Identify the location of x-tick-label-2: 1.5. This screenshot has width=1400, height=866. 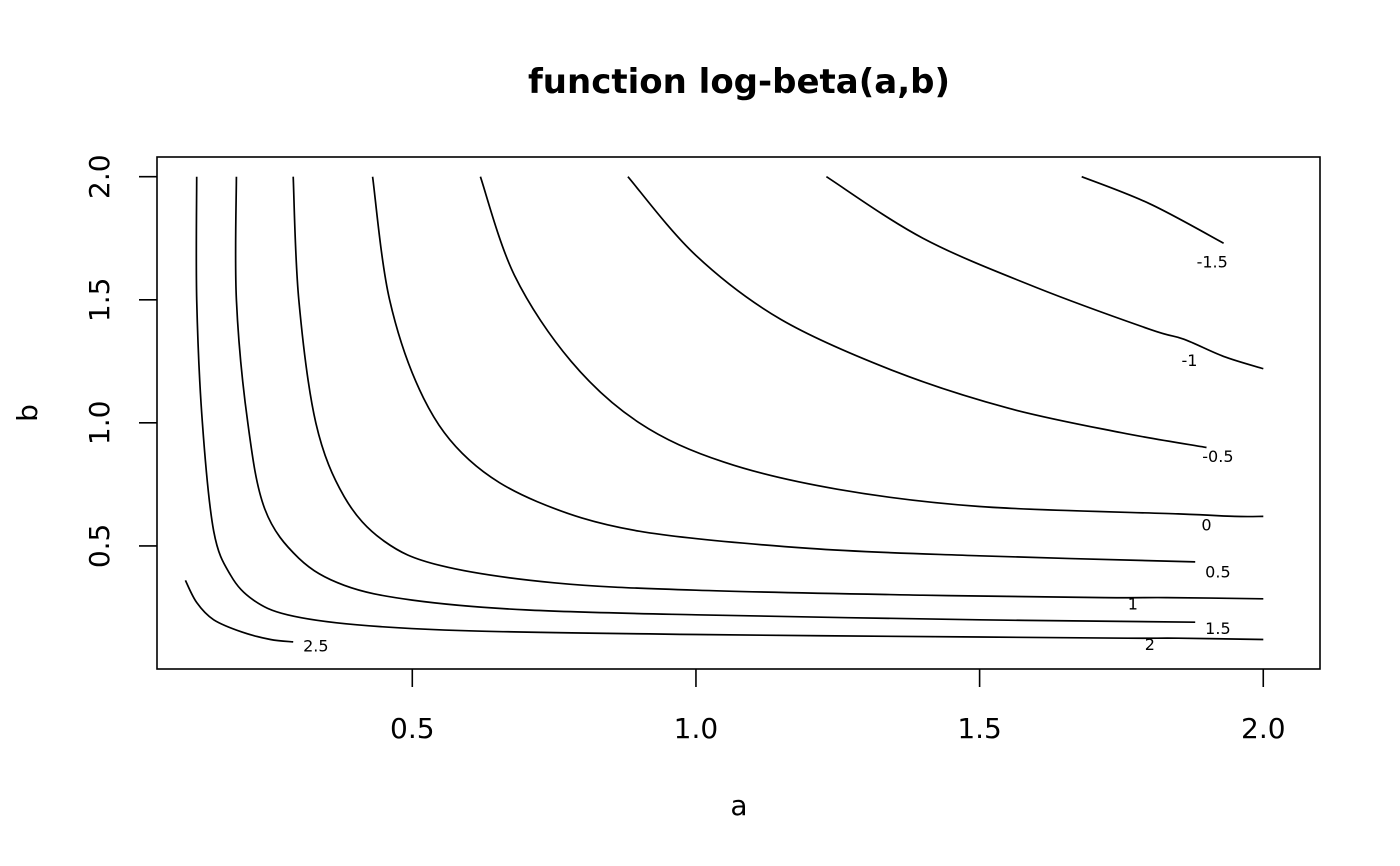
(979, 728).